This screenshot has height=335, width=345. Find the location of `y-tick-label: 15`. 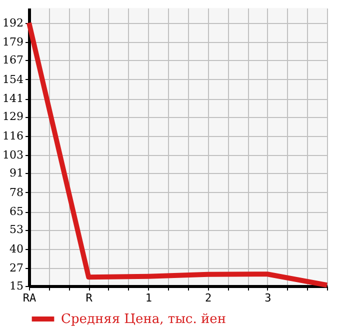

y-tick-label: 15 is located at coordinates (17, 286).